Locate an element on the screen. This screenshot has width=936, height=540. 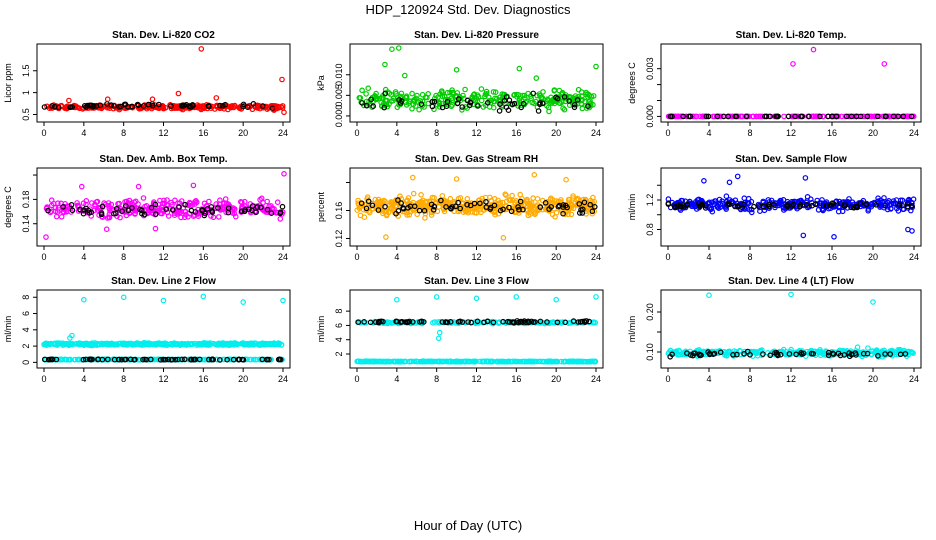
y-tick-label: 0.003 is located at coordinates (650, 68).